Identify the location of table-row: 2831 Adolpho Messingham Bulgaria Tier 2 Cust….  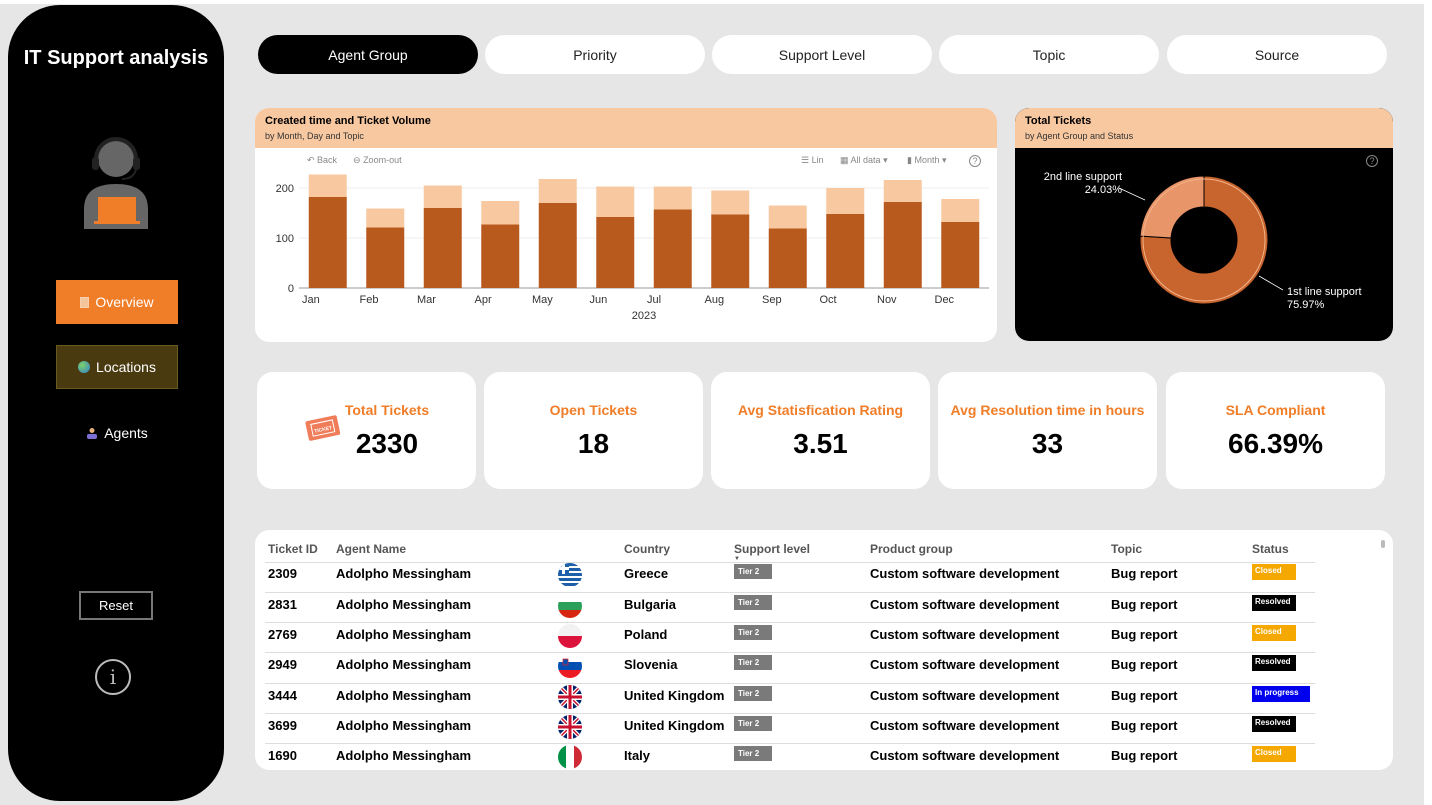
(785, 606).